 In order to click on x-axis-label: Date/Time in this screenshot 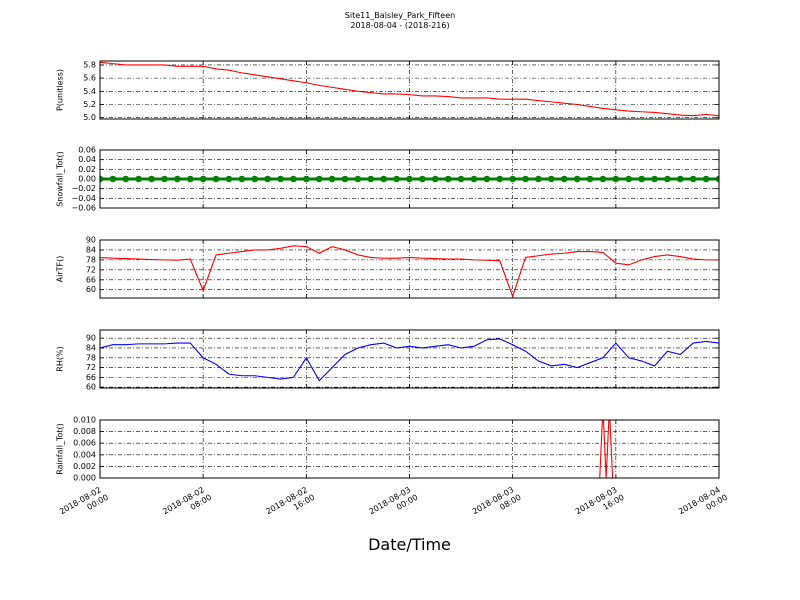, I will do `click(409, 544)`.